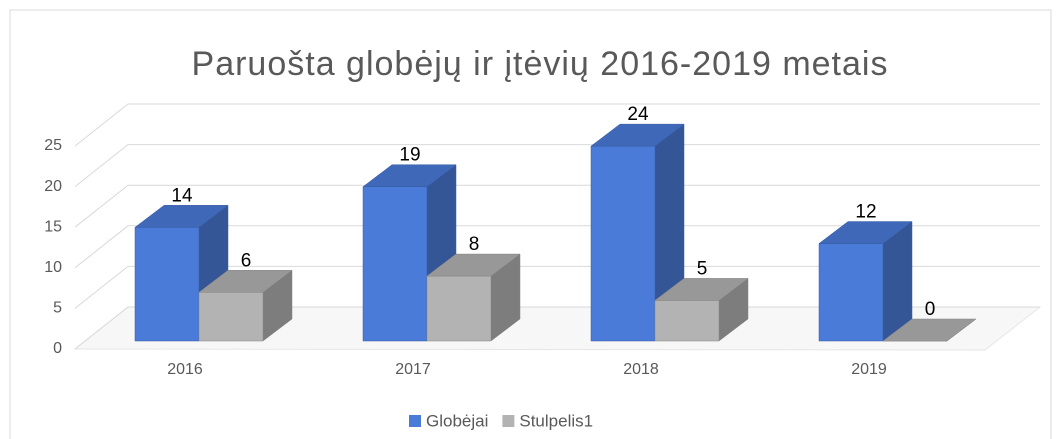  I want to click on data-label: 24, so click(638, 114).